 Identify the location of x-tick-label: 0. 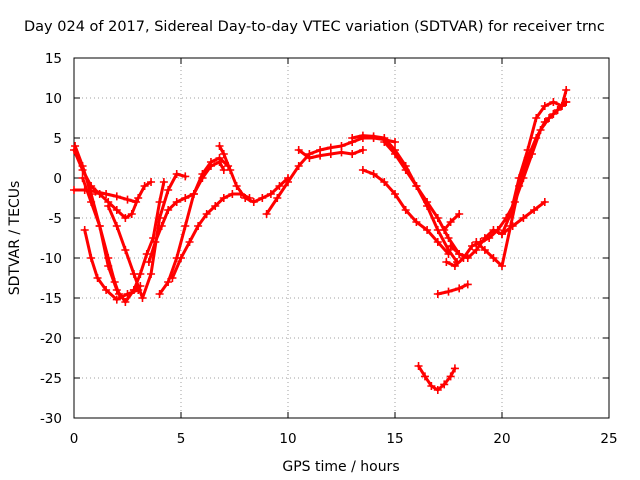
(74, 439).